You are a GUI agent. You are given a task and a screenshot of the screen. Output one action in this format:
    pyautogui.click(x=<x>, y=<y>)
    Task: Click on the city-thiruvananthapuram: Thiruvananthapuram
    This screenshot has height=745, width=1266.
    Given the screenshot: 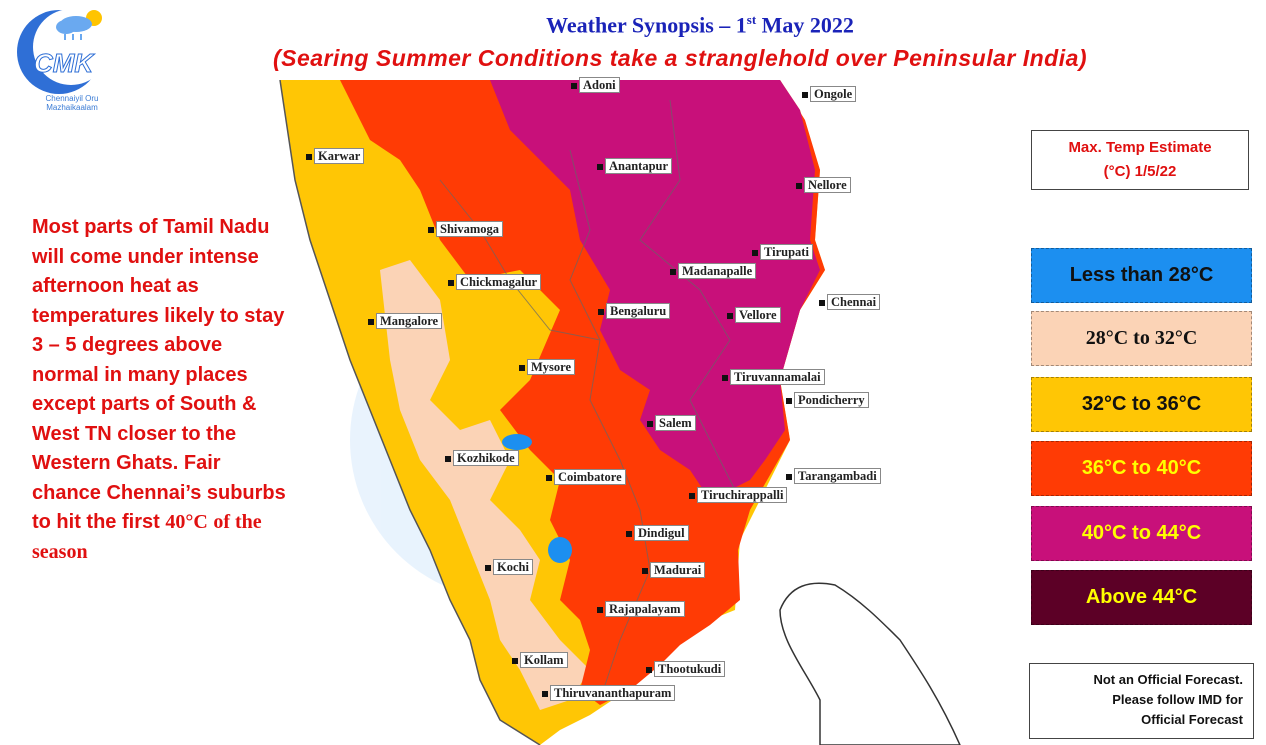 What is the action you would take?
    pyautogui.click(x=609, y=693)
    